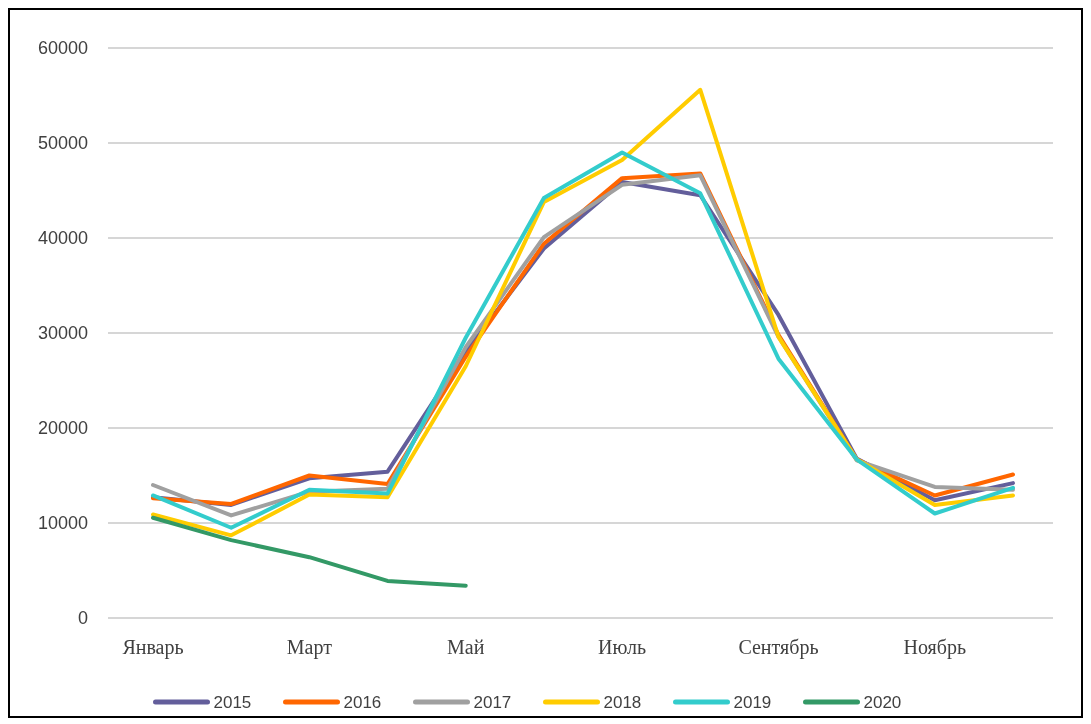  I want to click on y-tick-label: 10000, so click(62, 523).